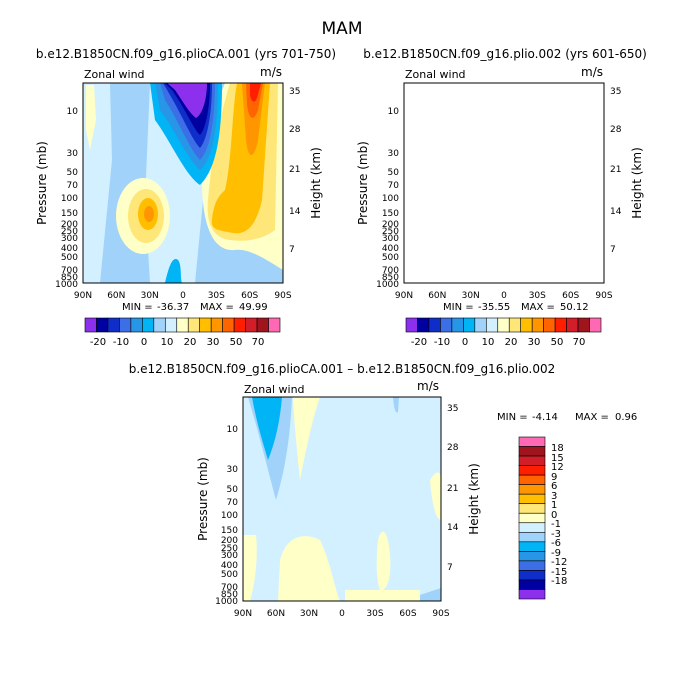  What do you see at coordinates (418, 183) in the screenshot?
I see `panel-b-nh-polar` at bounding box center [418, 183].